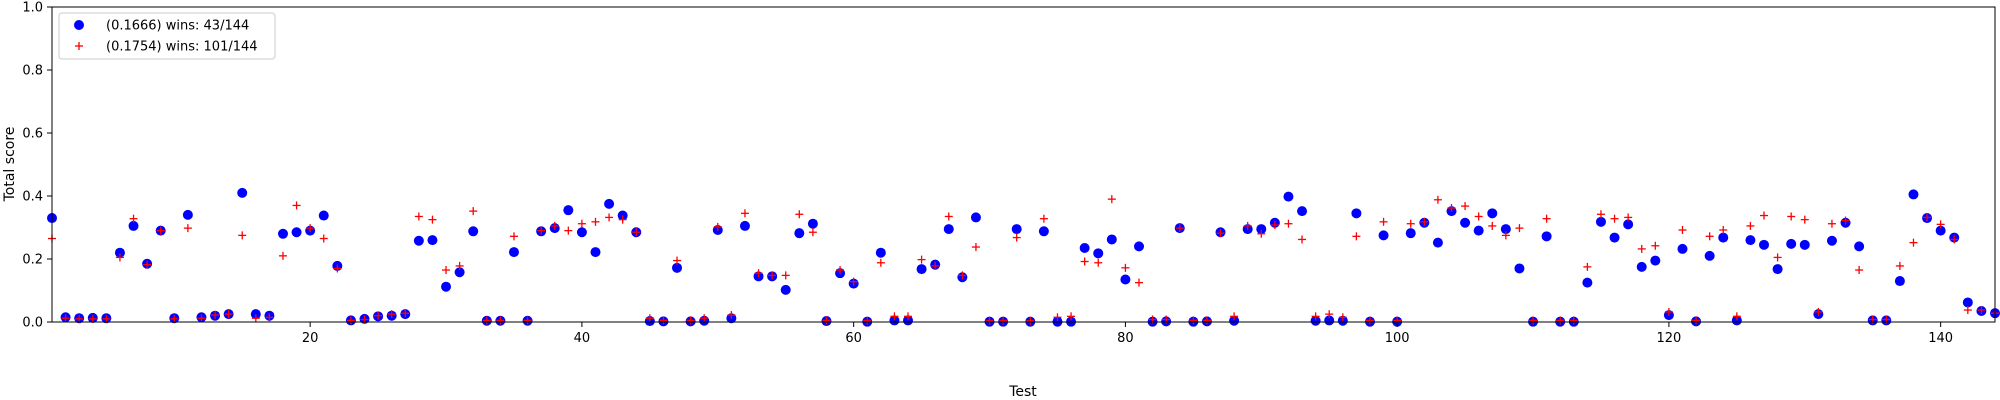  I want to click on legend-label: (0.1666) wins: 43/144, so click(177, 26).